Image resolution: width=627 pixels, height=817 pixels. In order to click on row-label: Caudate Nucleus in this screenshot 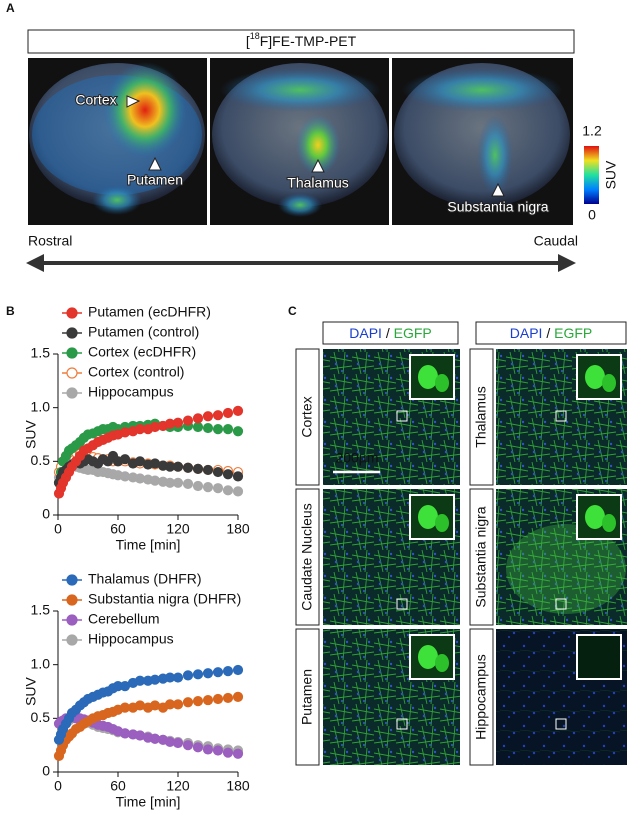, I will do `click(307, 556)`.